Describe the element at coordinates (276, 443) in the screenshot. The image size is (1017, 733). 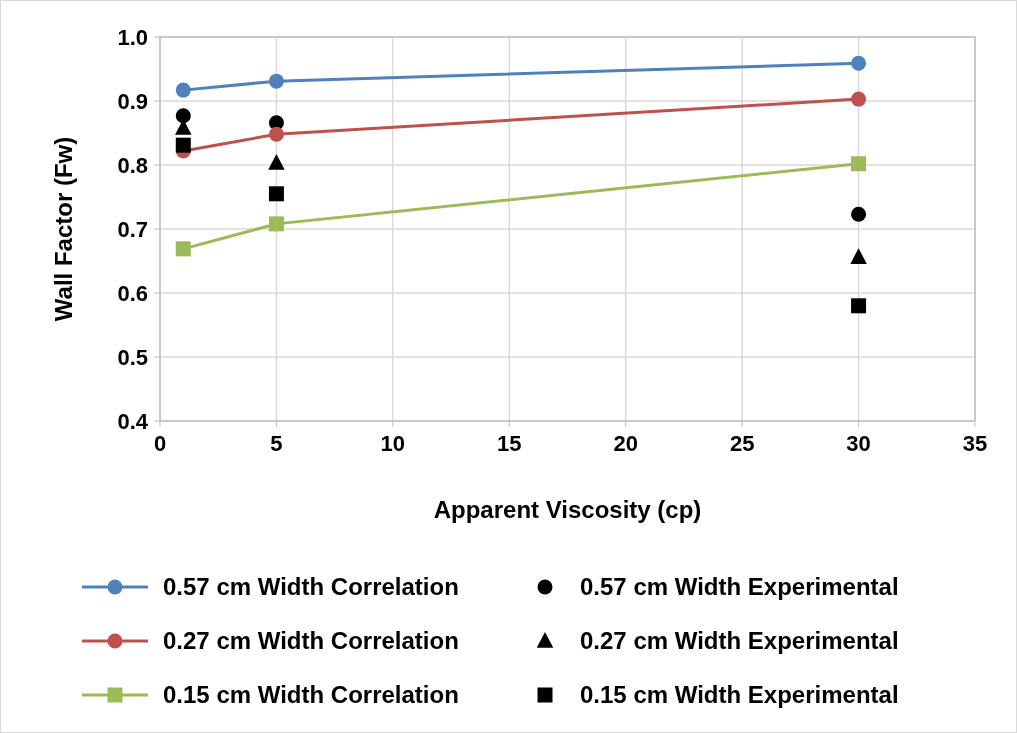
I see `x-tick-label: 5` at that location.